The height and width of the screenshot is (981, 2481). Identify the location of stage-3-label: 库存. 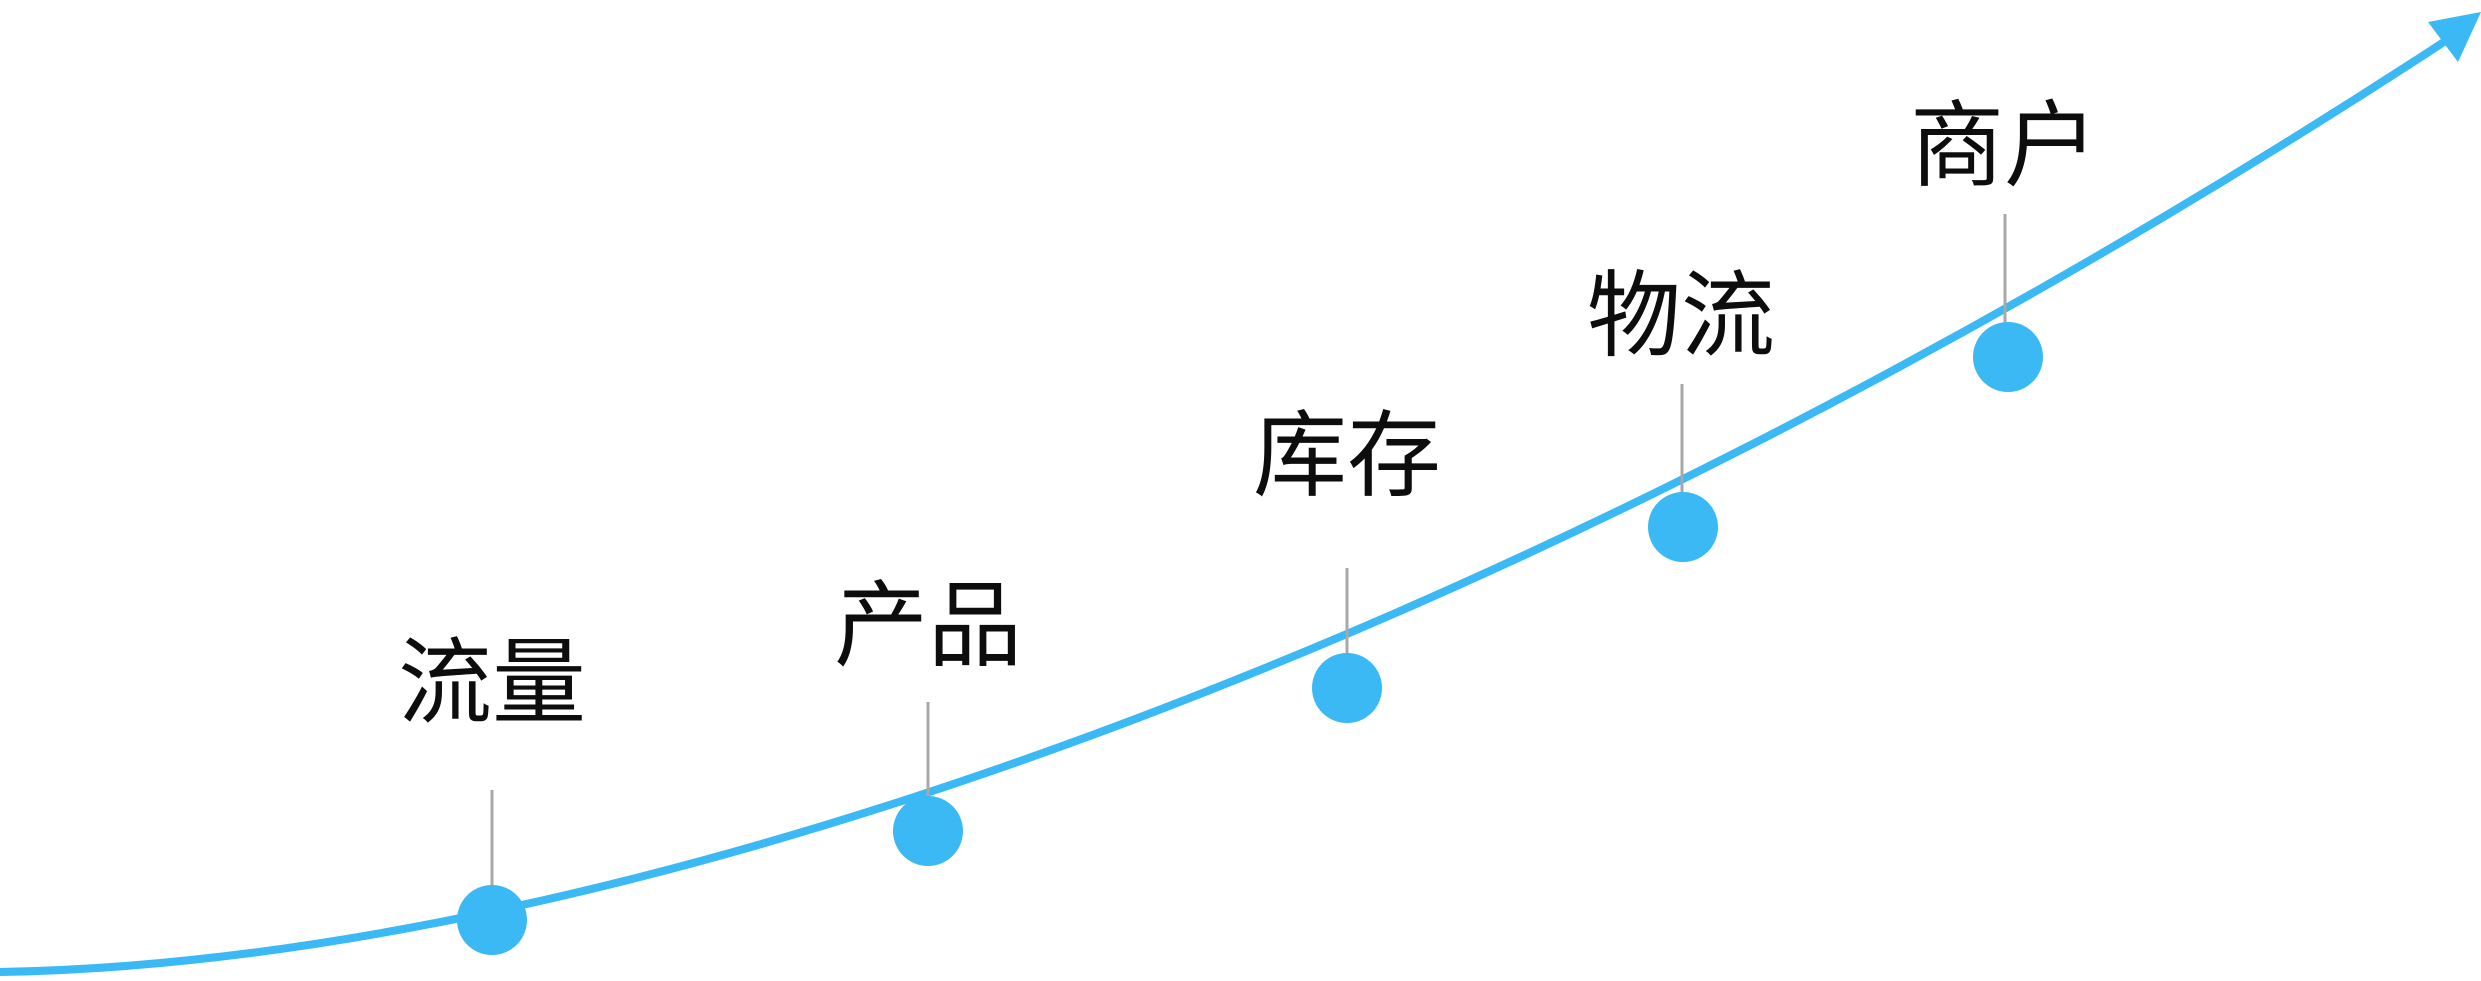
(1347, 456).